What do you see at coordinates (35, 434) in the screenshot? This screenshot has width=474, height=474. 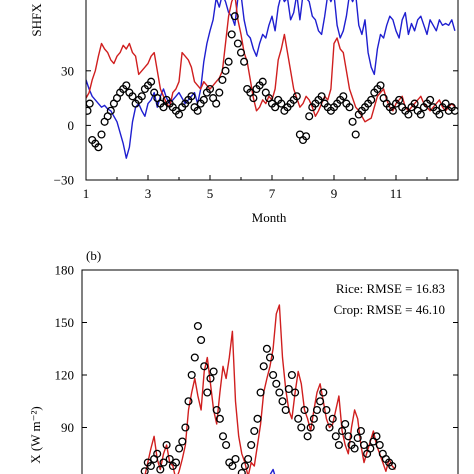 I see `panel-b-y-axis-label: X (W m⁻²)` at bounding box center [35, 434].